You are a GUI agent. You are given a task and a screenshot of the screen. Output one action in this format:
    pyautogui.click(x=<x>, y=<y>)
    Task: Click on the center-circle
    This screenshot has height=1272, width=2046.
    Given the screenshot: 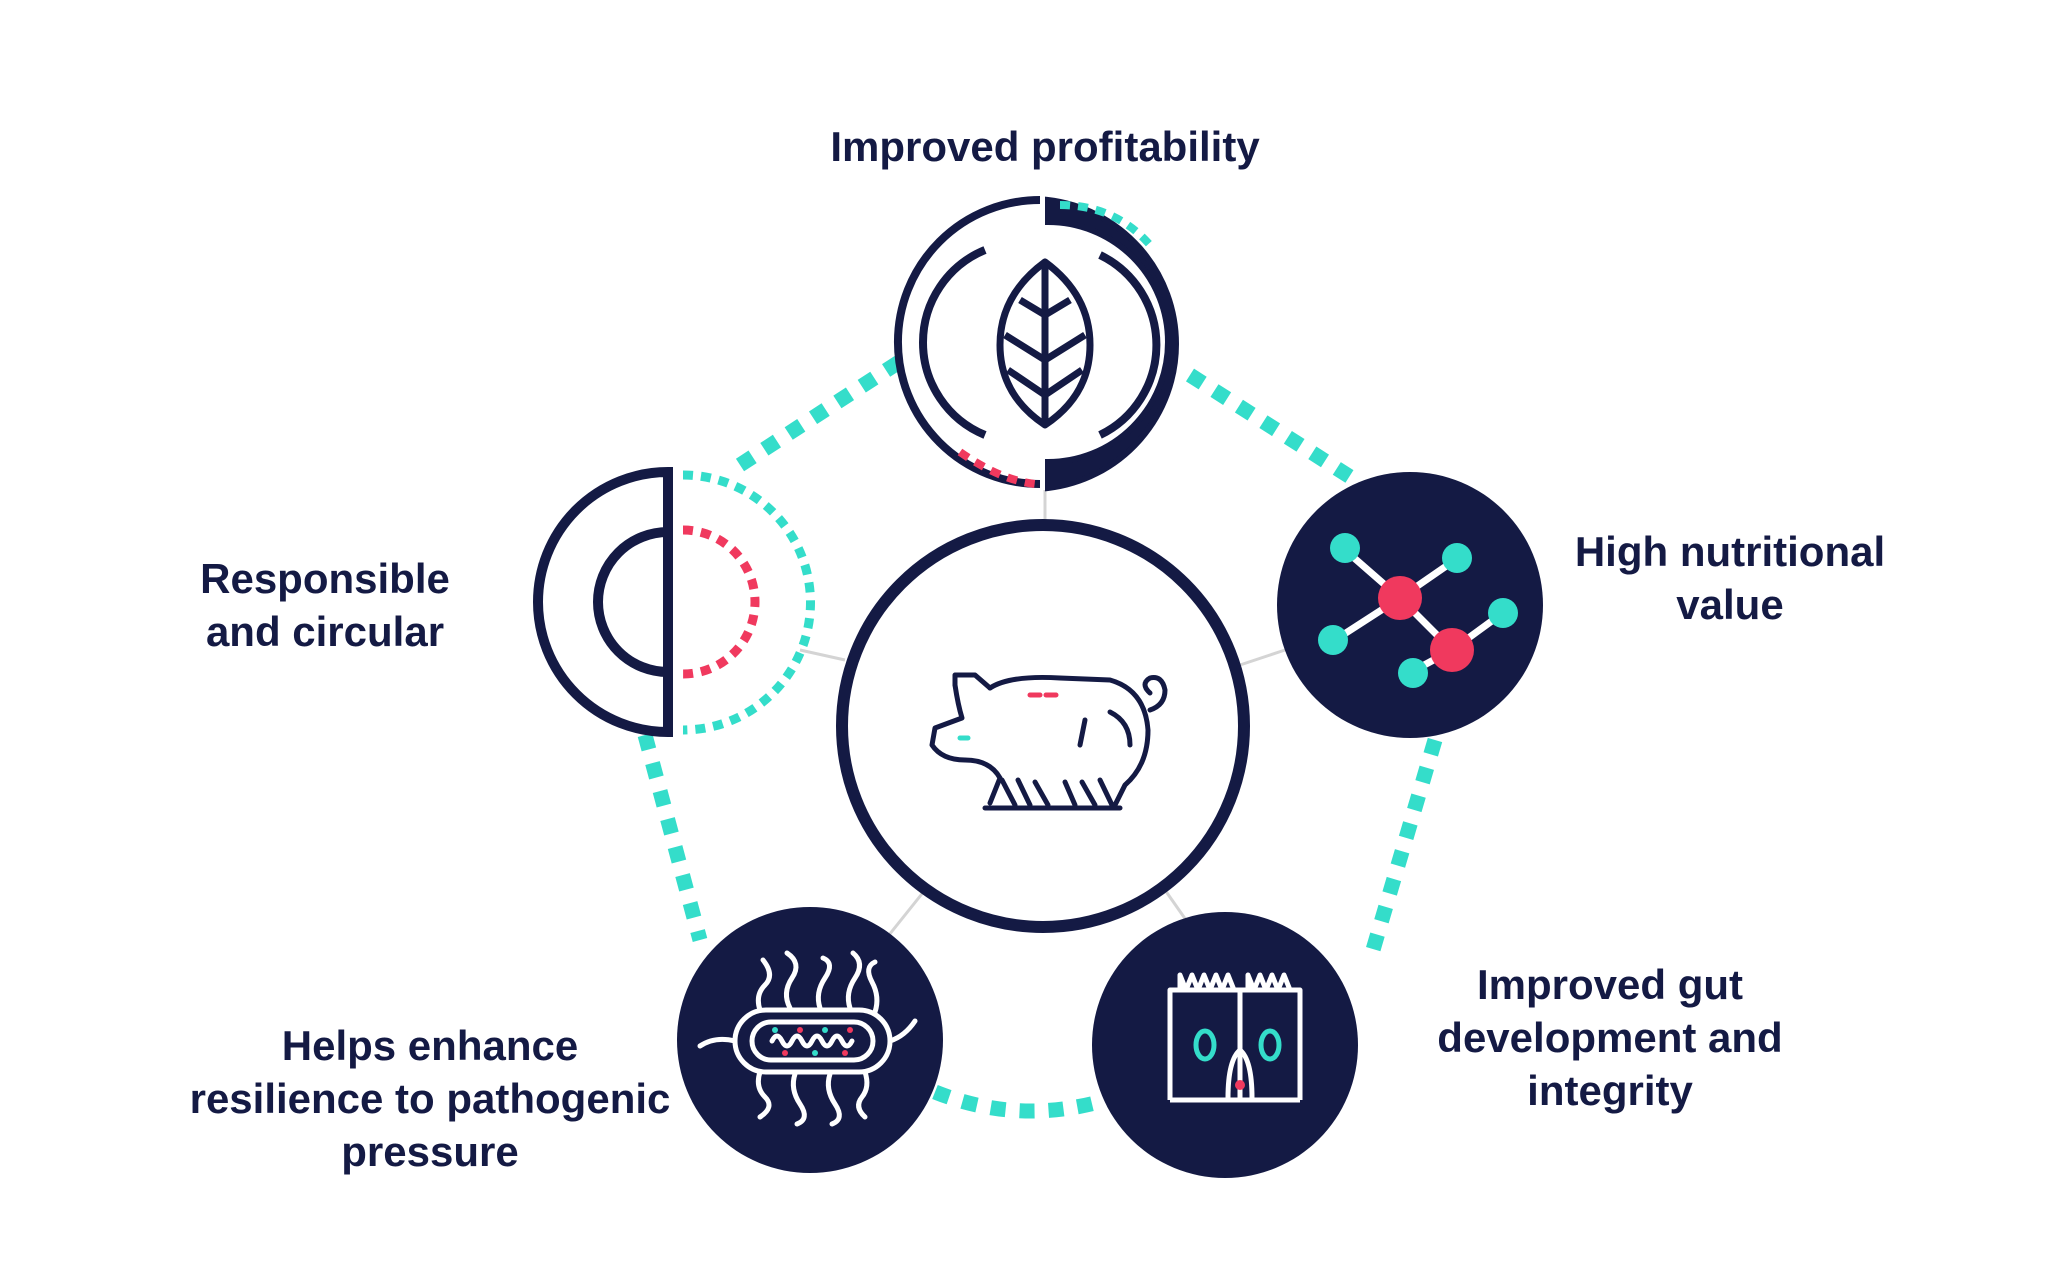 What is the action you would take?
    pyautogui.click(x=1043, y=726)
    